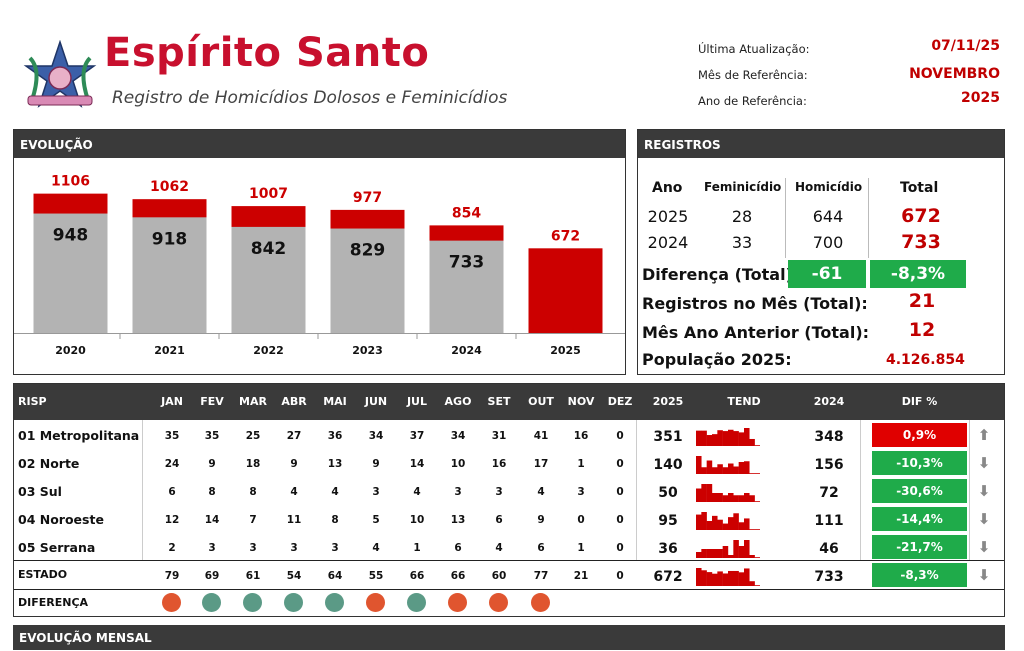 This screenshot has height=651, width=1024. I want to click on total-2025: 95, so click(668, 521).